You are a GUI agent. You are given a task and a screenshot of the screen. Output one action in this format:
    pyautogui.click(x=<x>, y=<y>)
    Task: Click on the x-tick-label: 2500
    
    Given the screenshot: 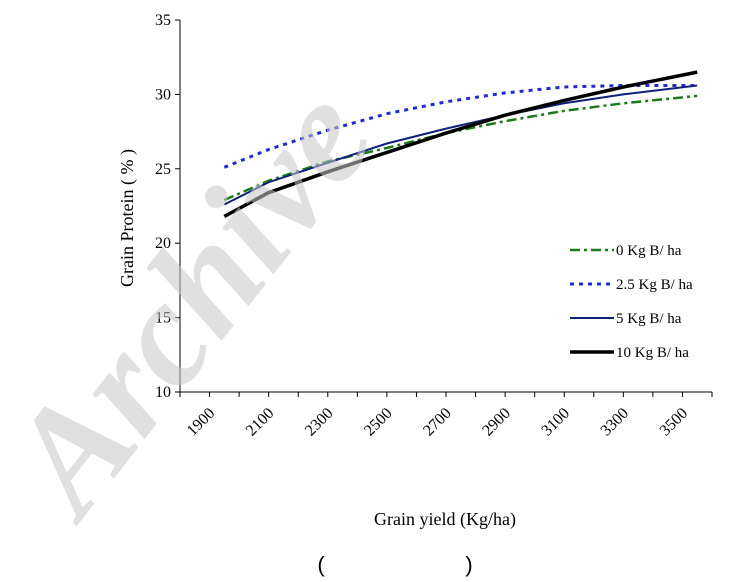 What is the action you would take?
    pyautogui.click(x=378, y=422)
    